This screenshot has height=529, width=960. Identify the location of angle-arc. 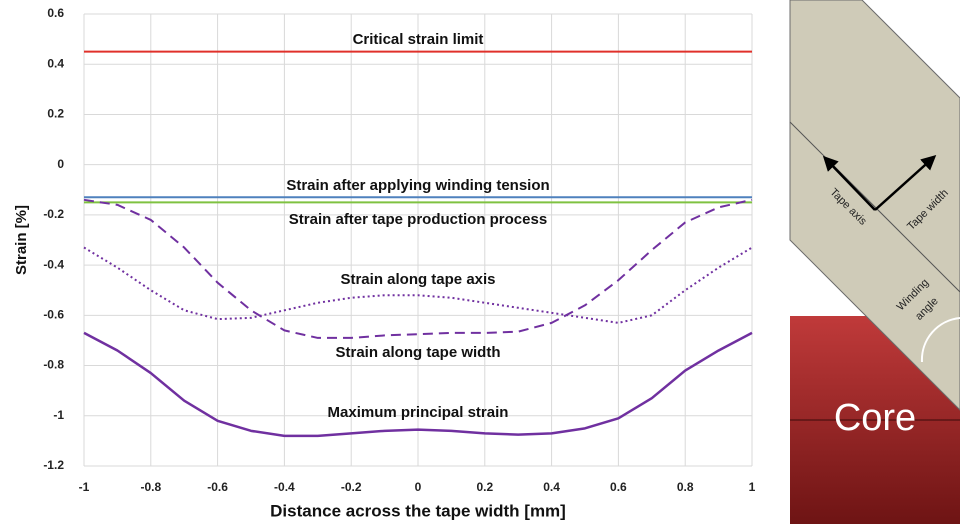
(940, 340).